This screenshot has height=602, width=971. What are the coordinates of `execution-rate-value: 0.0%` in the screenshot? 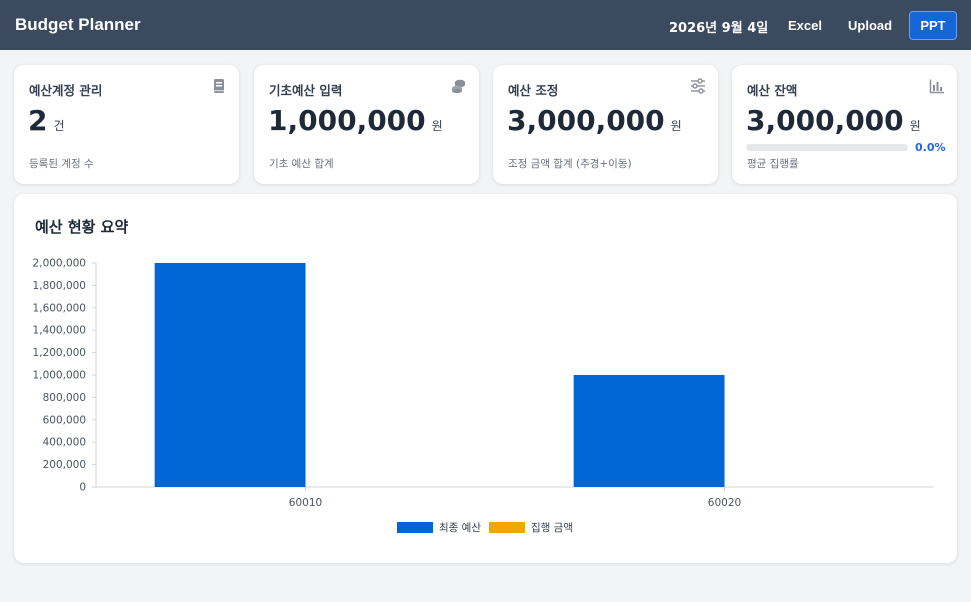 It's located at (930, 147).